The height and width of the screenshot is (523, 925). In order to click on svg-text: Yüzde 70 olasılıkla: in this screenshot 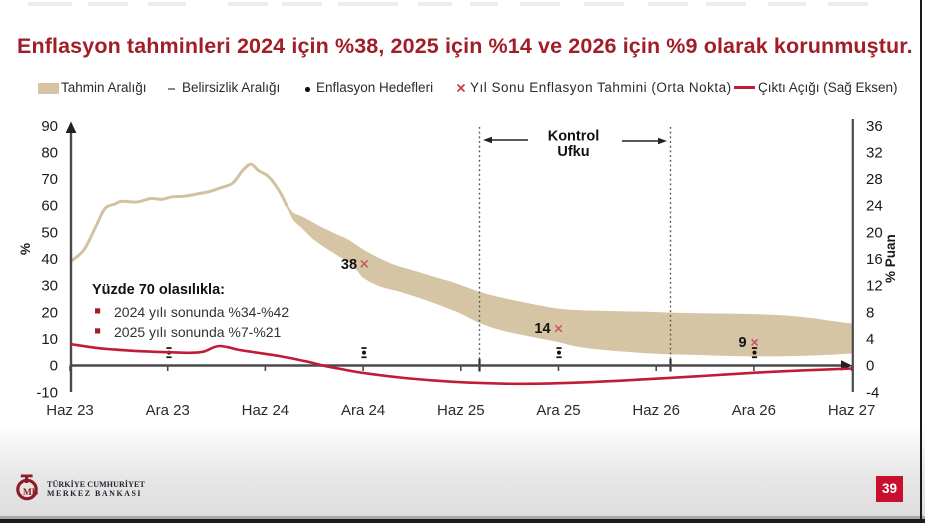, I will do `click(158, 290)`.